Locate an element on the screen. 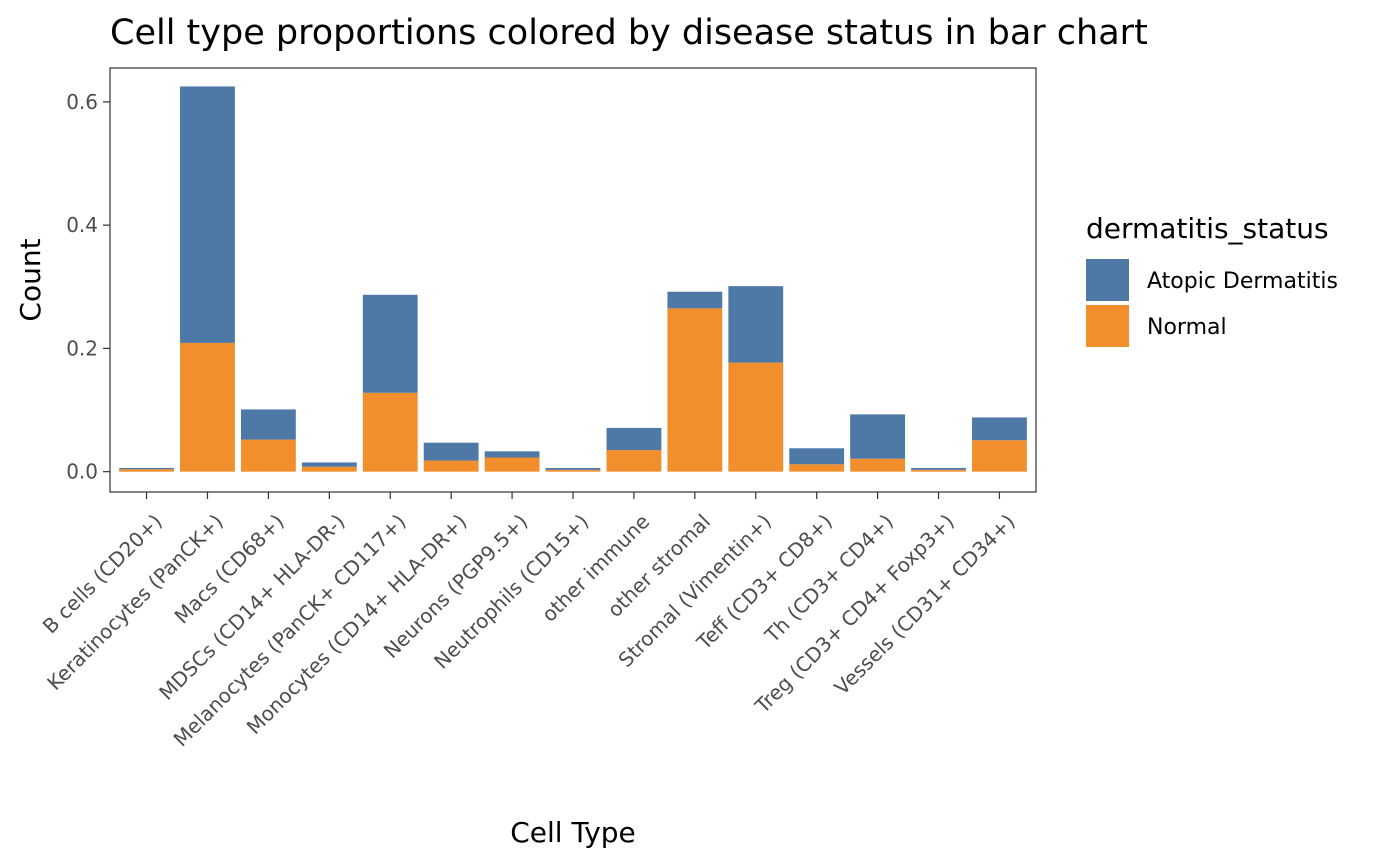 The height and width of the screenshot is (866, 1400). legend-title: dermatitis_status is located at coordinates (1207, 228).